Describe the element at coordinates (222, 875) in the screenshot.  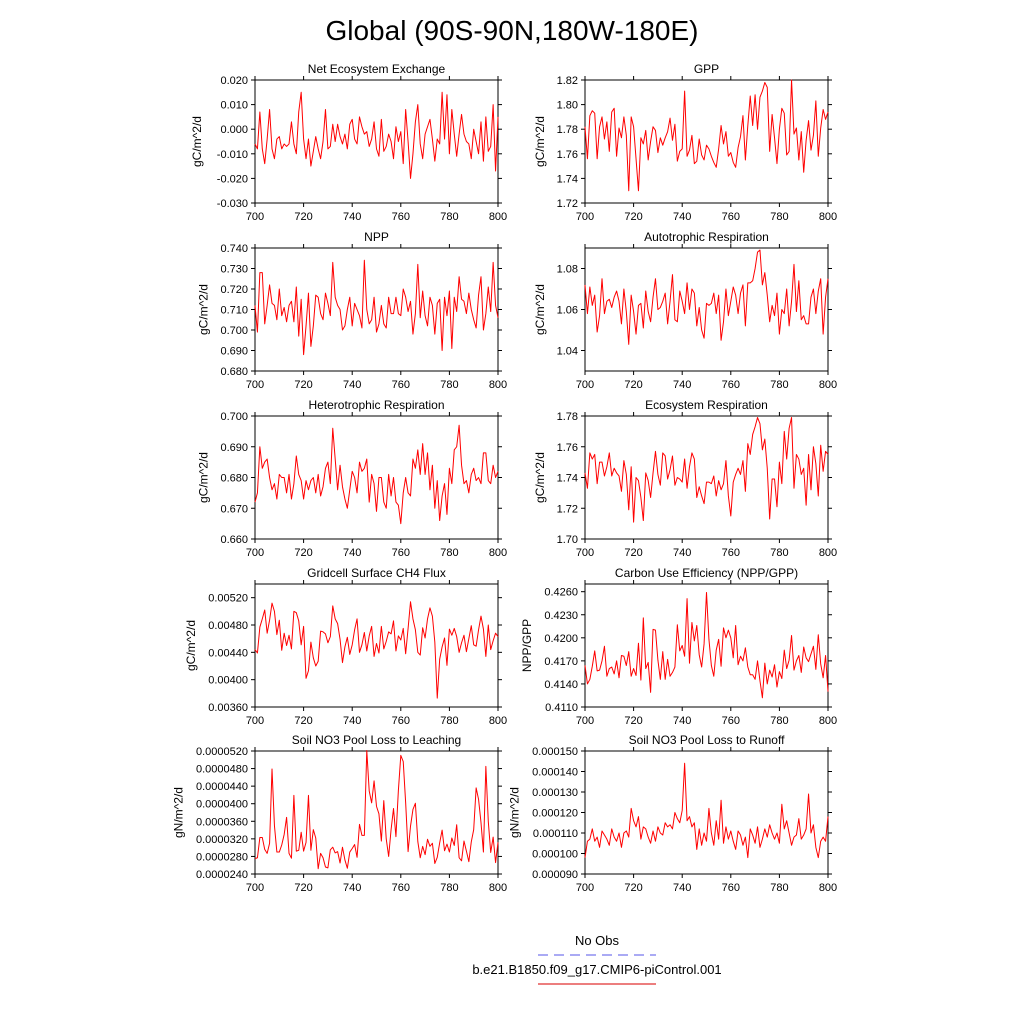
I see `y-tick-label: 0.0000240` at that location.